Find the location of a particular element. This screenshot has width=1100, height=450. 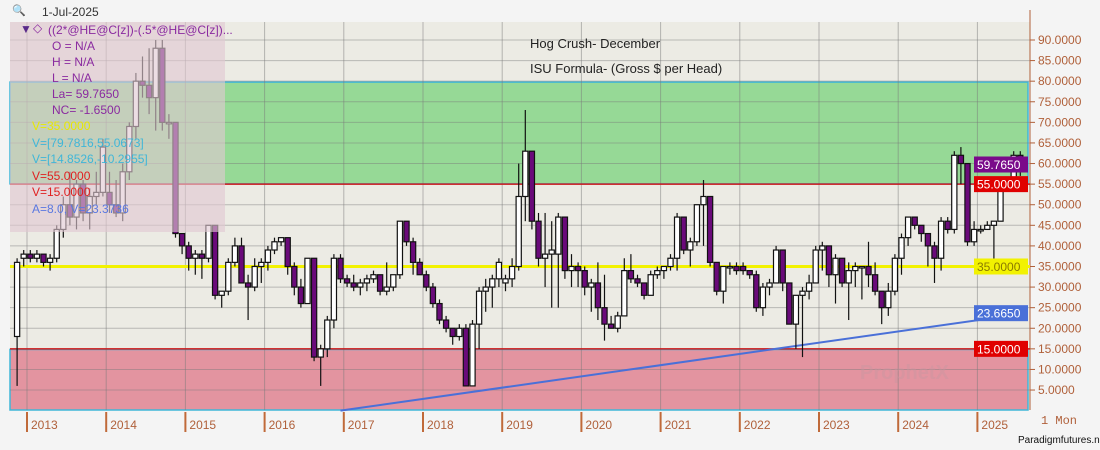

legend-line: A=8.0, V=23.3736 is located at coordinates (80, 208).